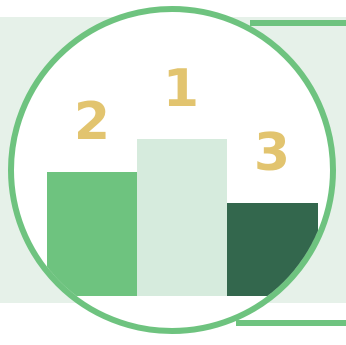 The image size is (346, 345). Describe the element at coordinates (181, 89) in the screenshot. I see `first-place-number: 1` at that location.